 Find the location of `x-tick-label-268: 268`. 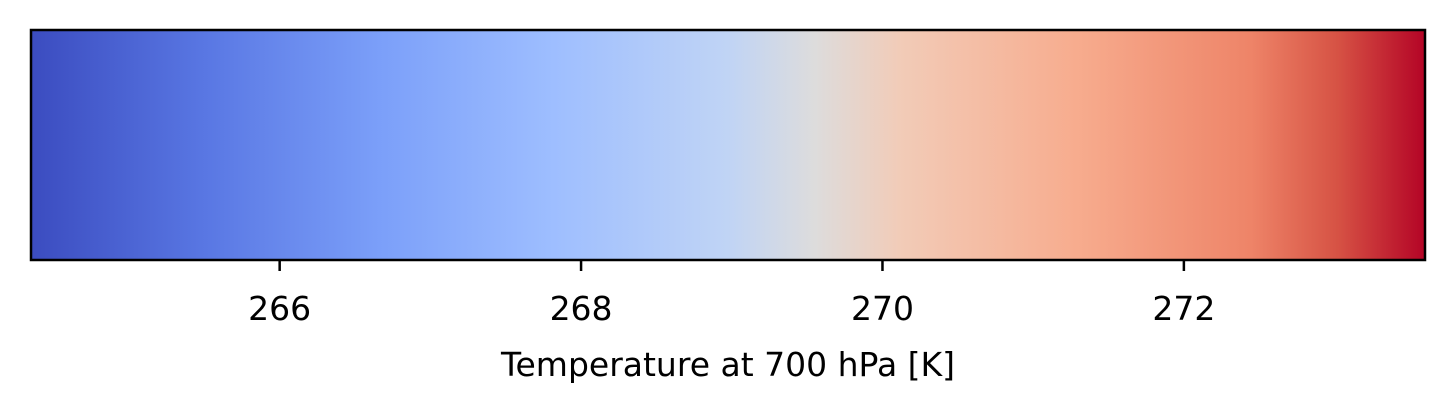

x-tick-label-268: 268 is located at coordinates (581, 308).